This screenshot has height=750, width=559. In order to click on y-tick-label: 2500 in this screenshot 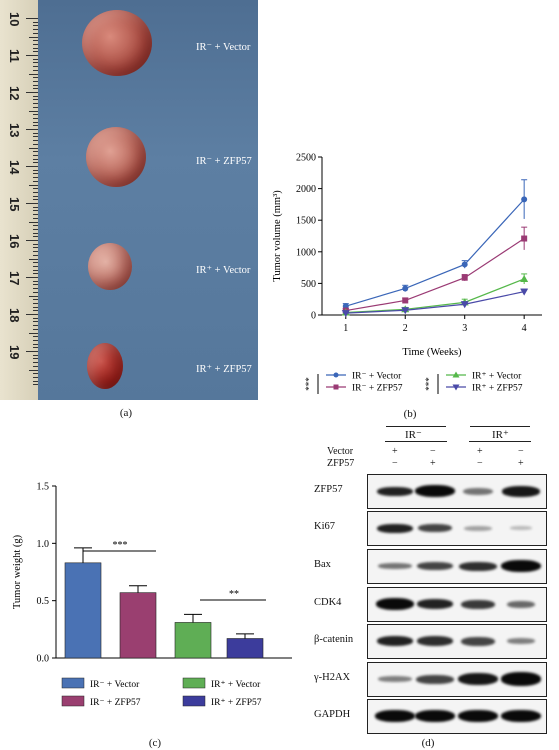, I will do `click(306, 158)`.